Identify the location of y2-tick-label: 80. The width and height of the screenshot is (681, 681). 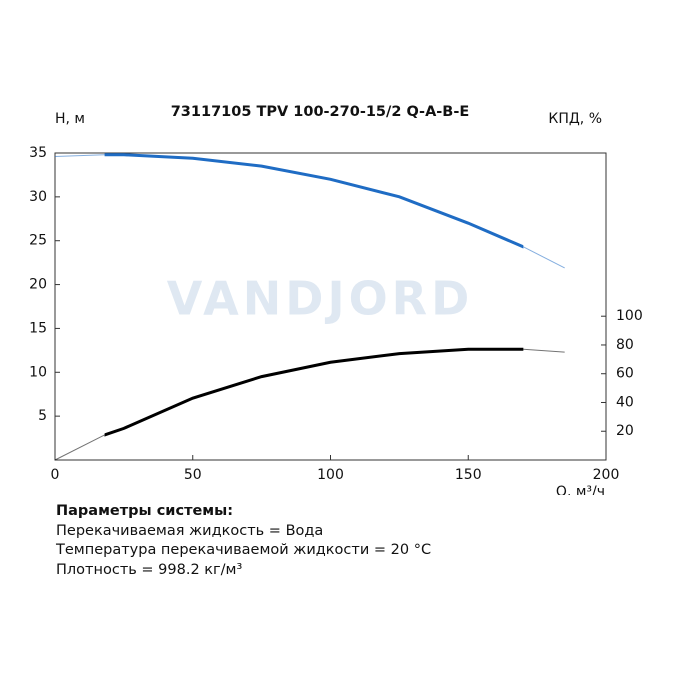
(625, 345).